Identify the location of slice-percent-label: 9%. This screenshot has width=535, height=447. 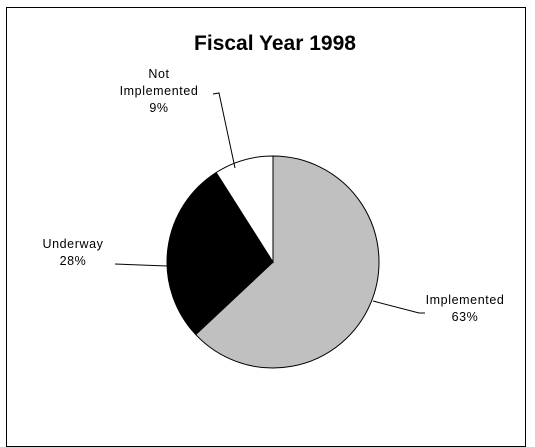
(158, 108).